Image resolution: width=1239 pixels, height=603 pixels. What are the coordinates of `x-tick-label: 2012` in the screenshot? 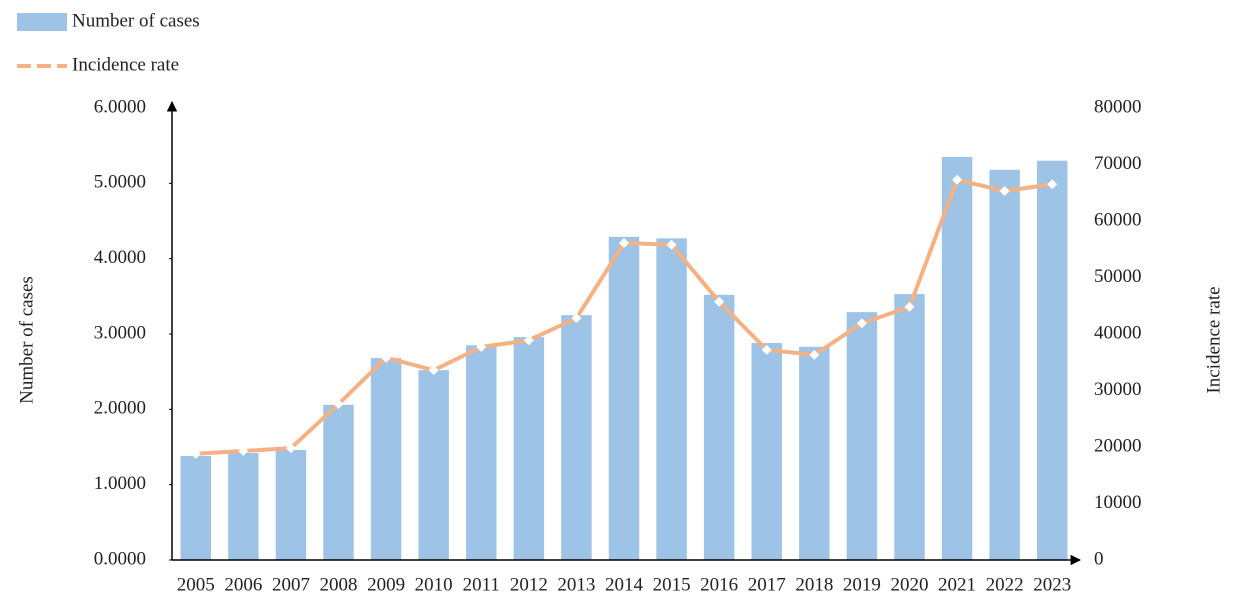 It's located at (529, 584).